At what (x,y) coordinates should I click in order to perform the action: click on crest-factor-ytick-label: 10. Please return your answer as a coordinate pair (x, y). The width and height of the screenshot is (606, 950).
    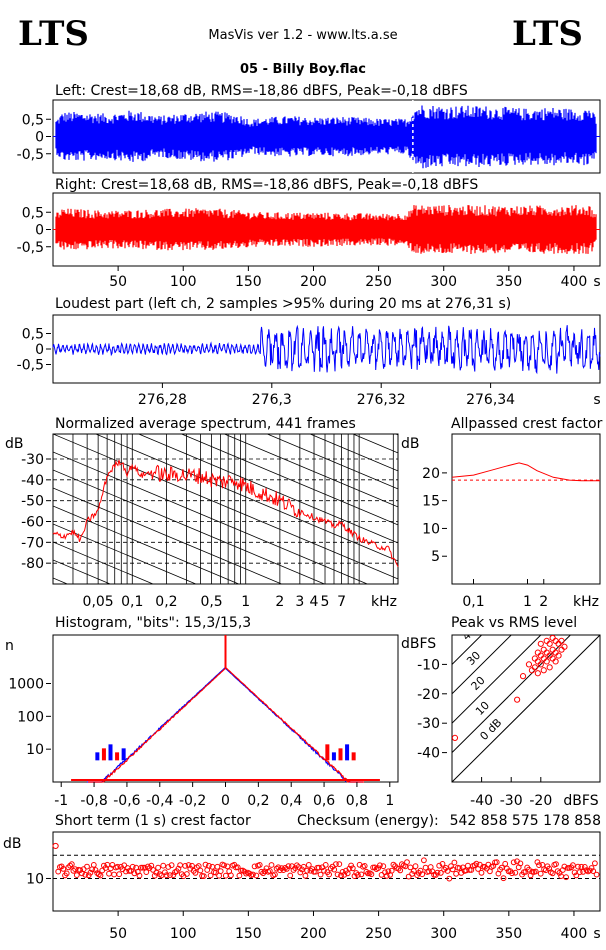
    Looking at the image, I should click on (431, 529).